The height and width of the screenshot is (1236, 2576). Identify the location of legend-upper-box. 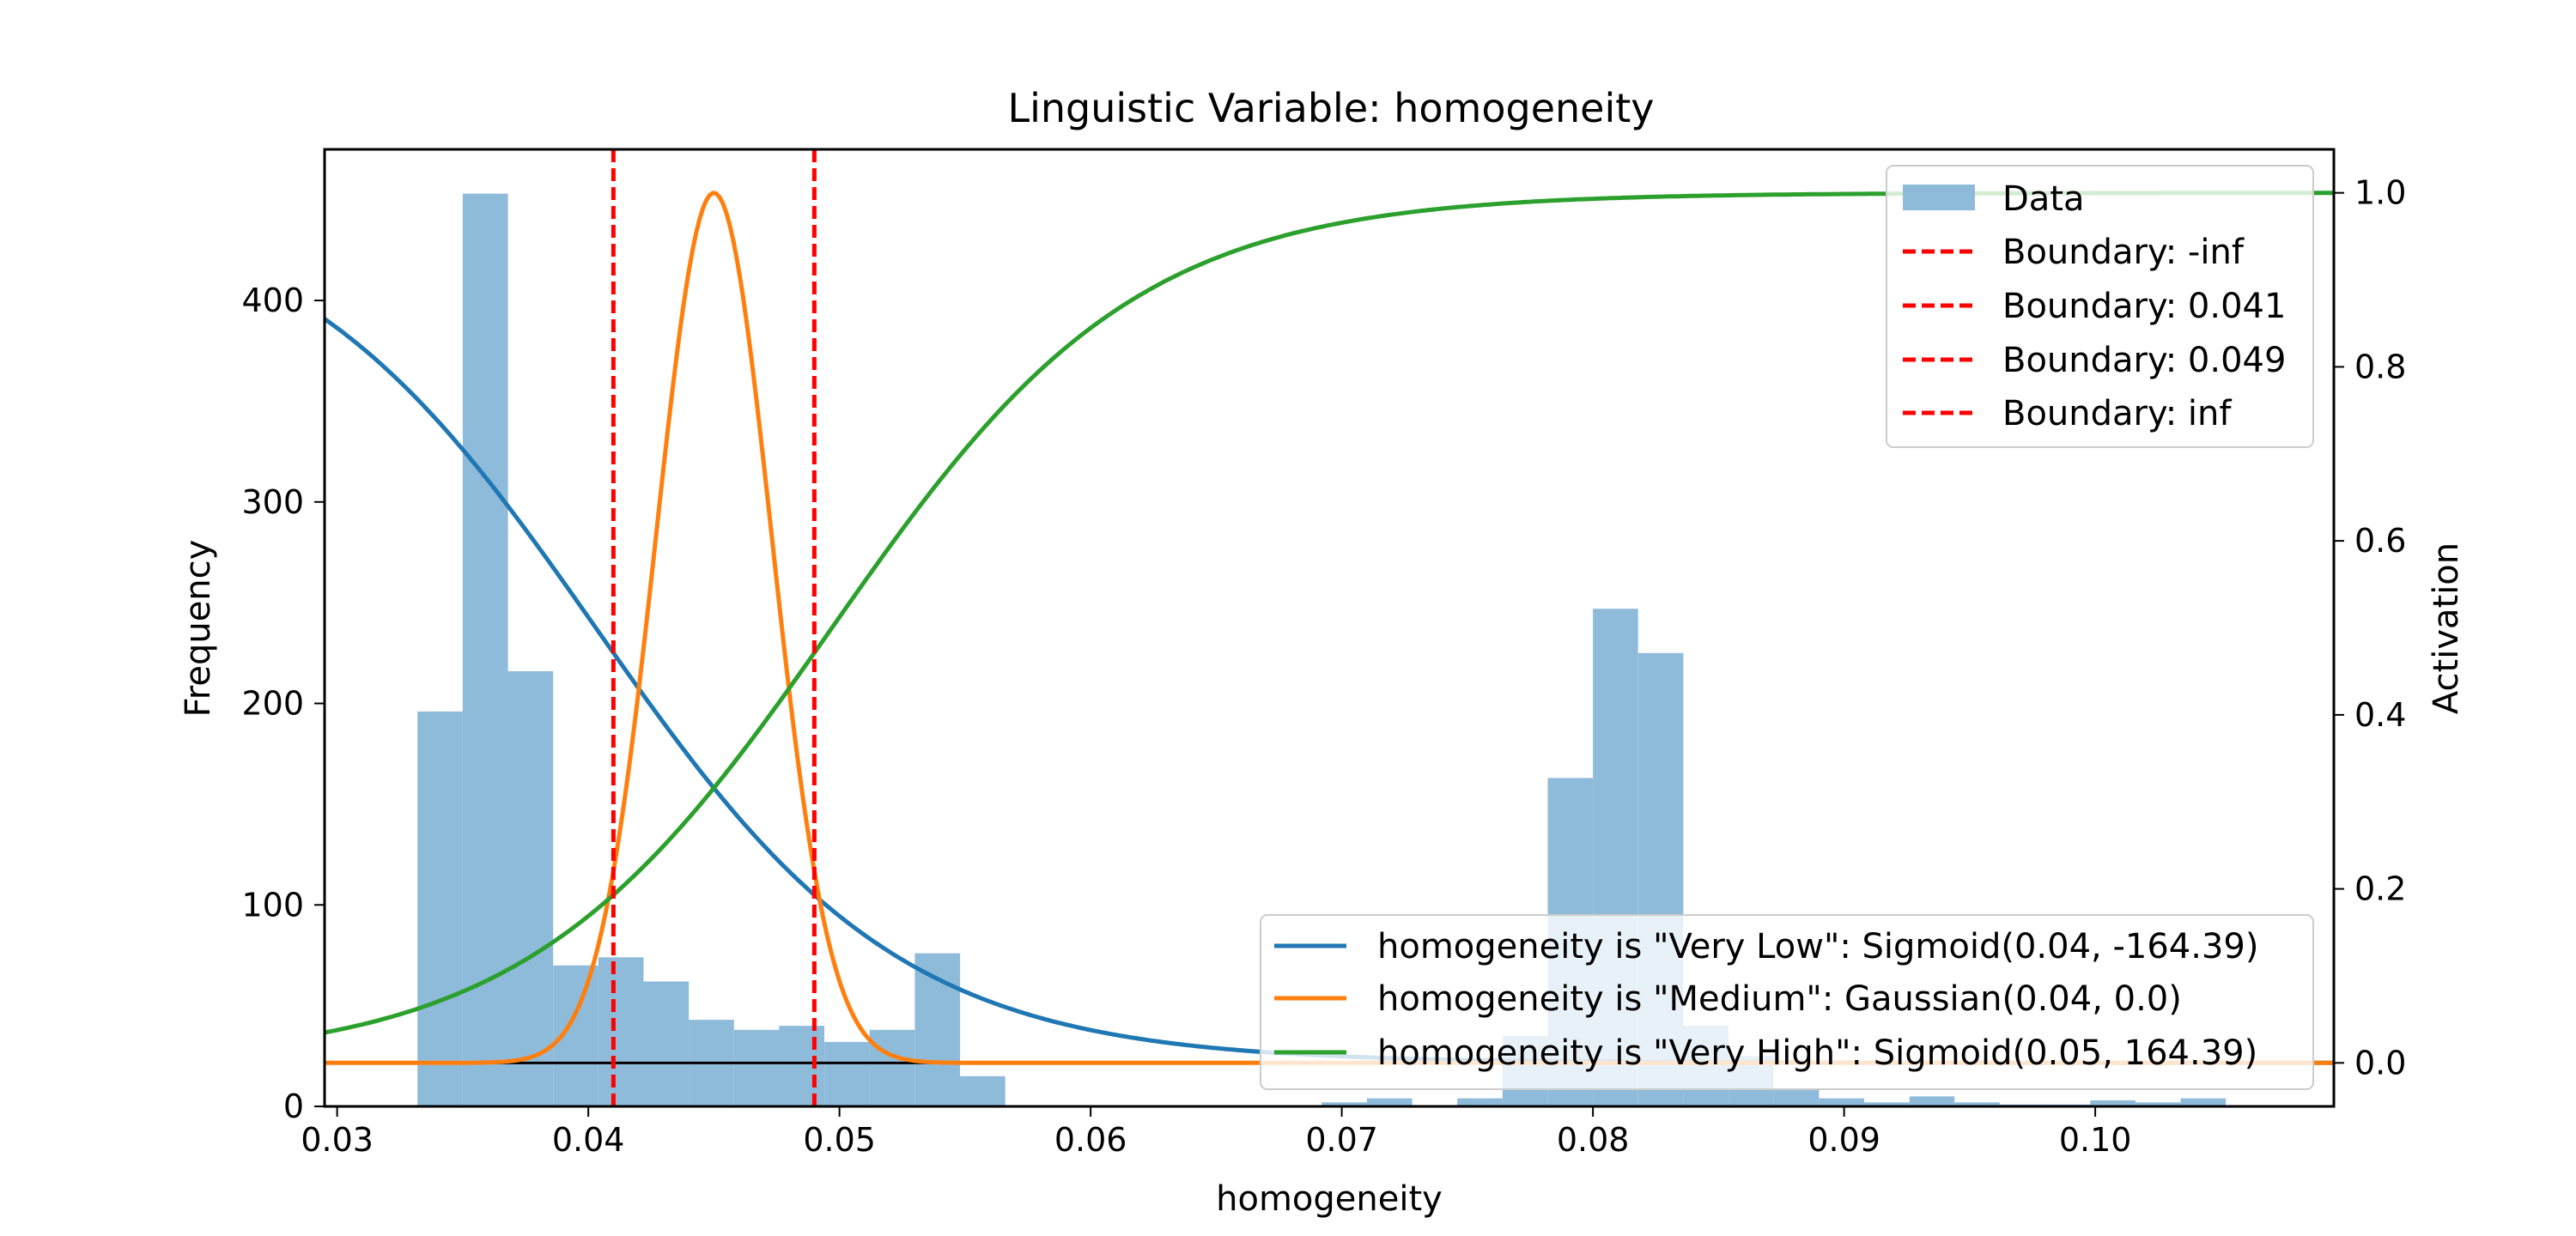
(2100, 306).